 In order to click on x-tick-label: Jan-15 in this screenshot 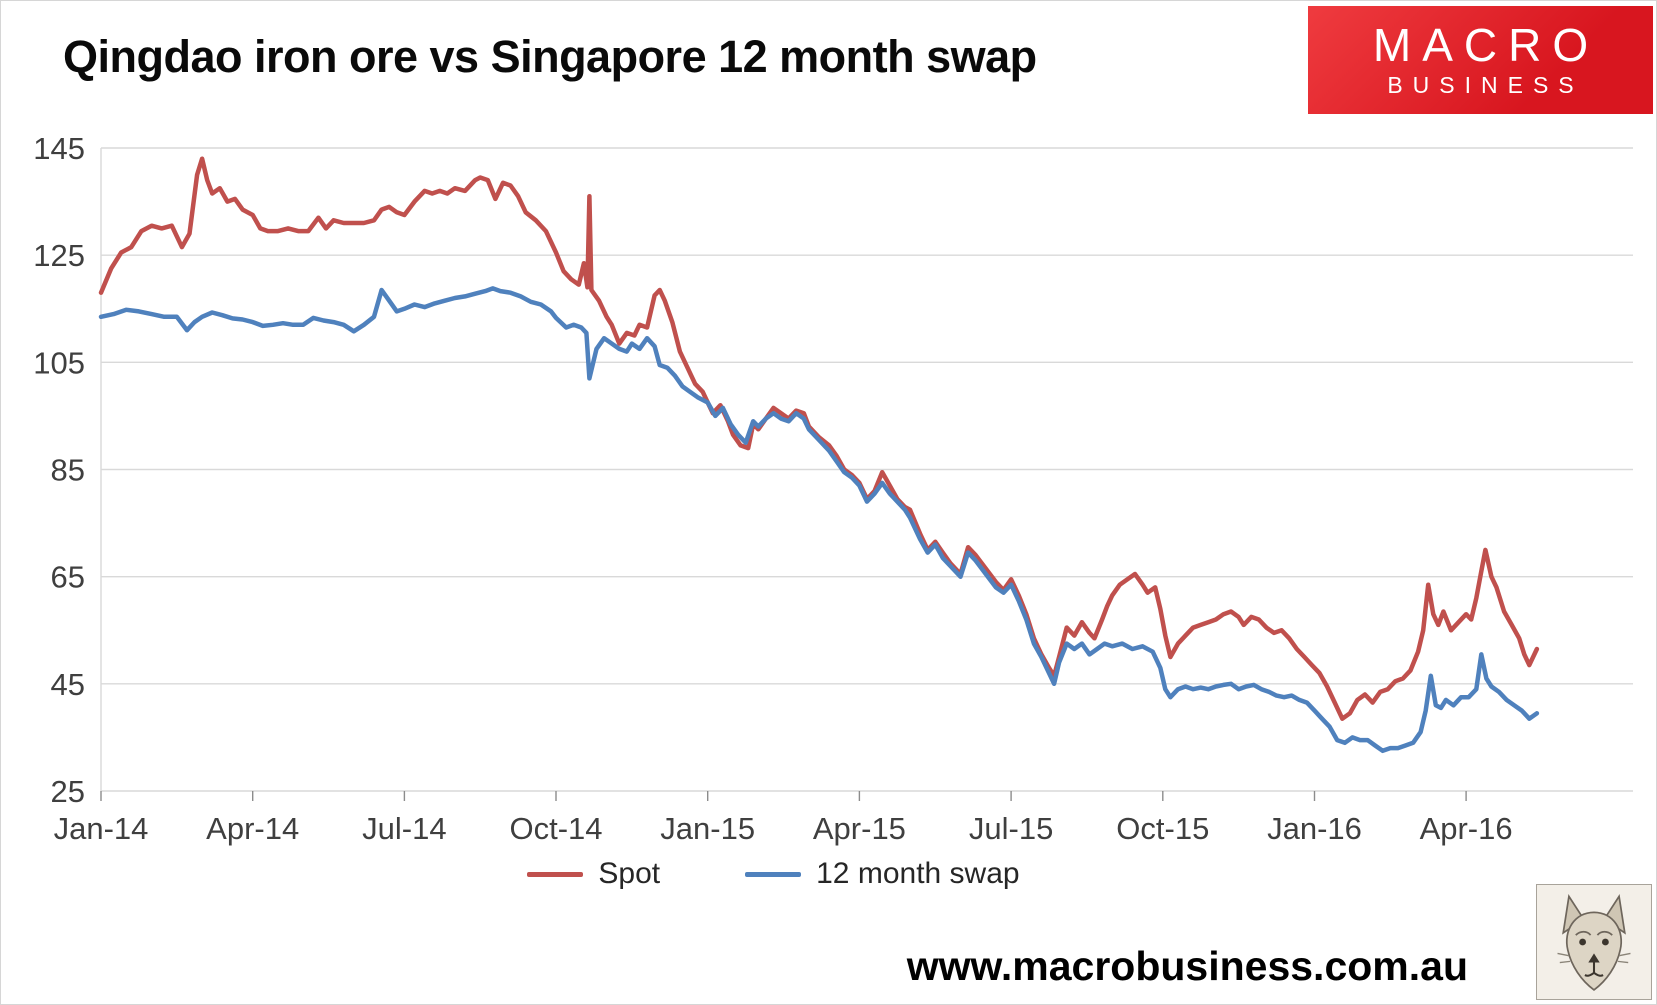, I will do `click(707, 828)`.